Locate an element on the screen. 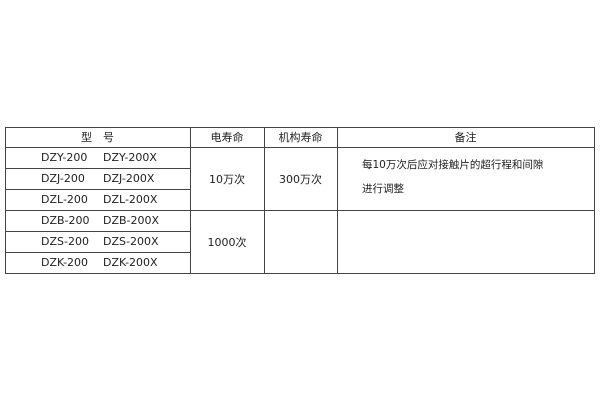 The image size is (600, 400). header-electrical-life: 电寿命 is located at coordinates (227, 137).